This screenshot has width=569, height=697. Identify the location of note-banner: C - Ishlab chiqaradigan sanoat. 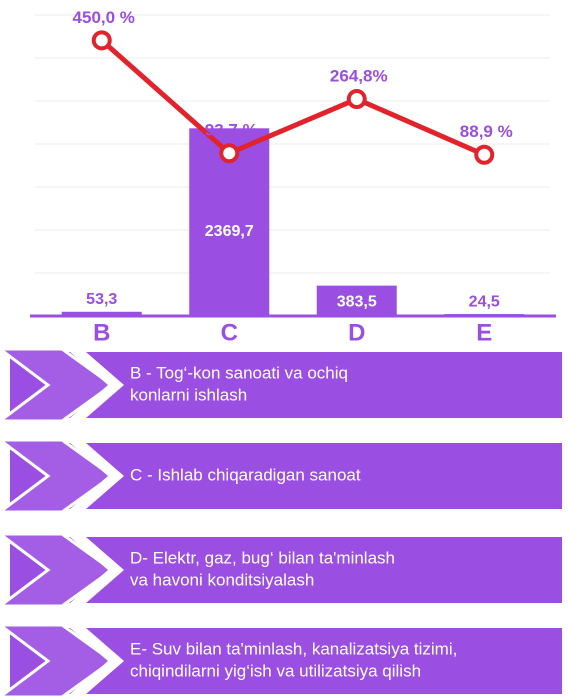
(281, 476).